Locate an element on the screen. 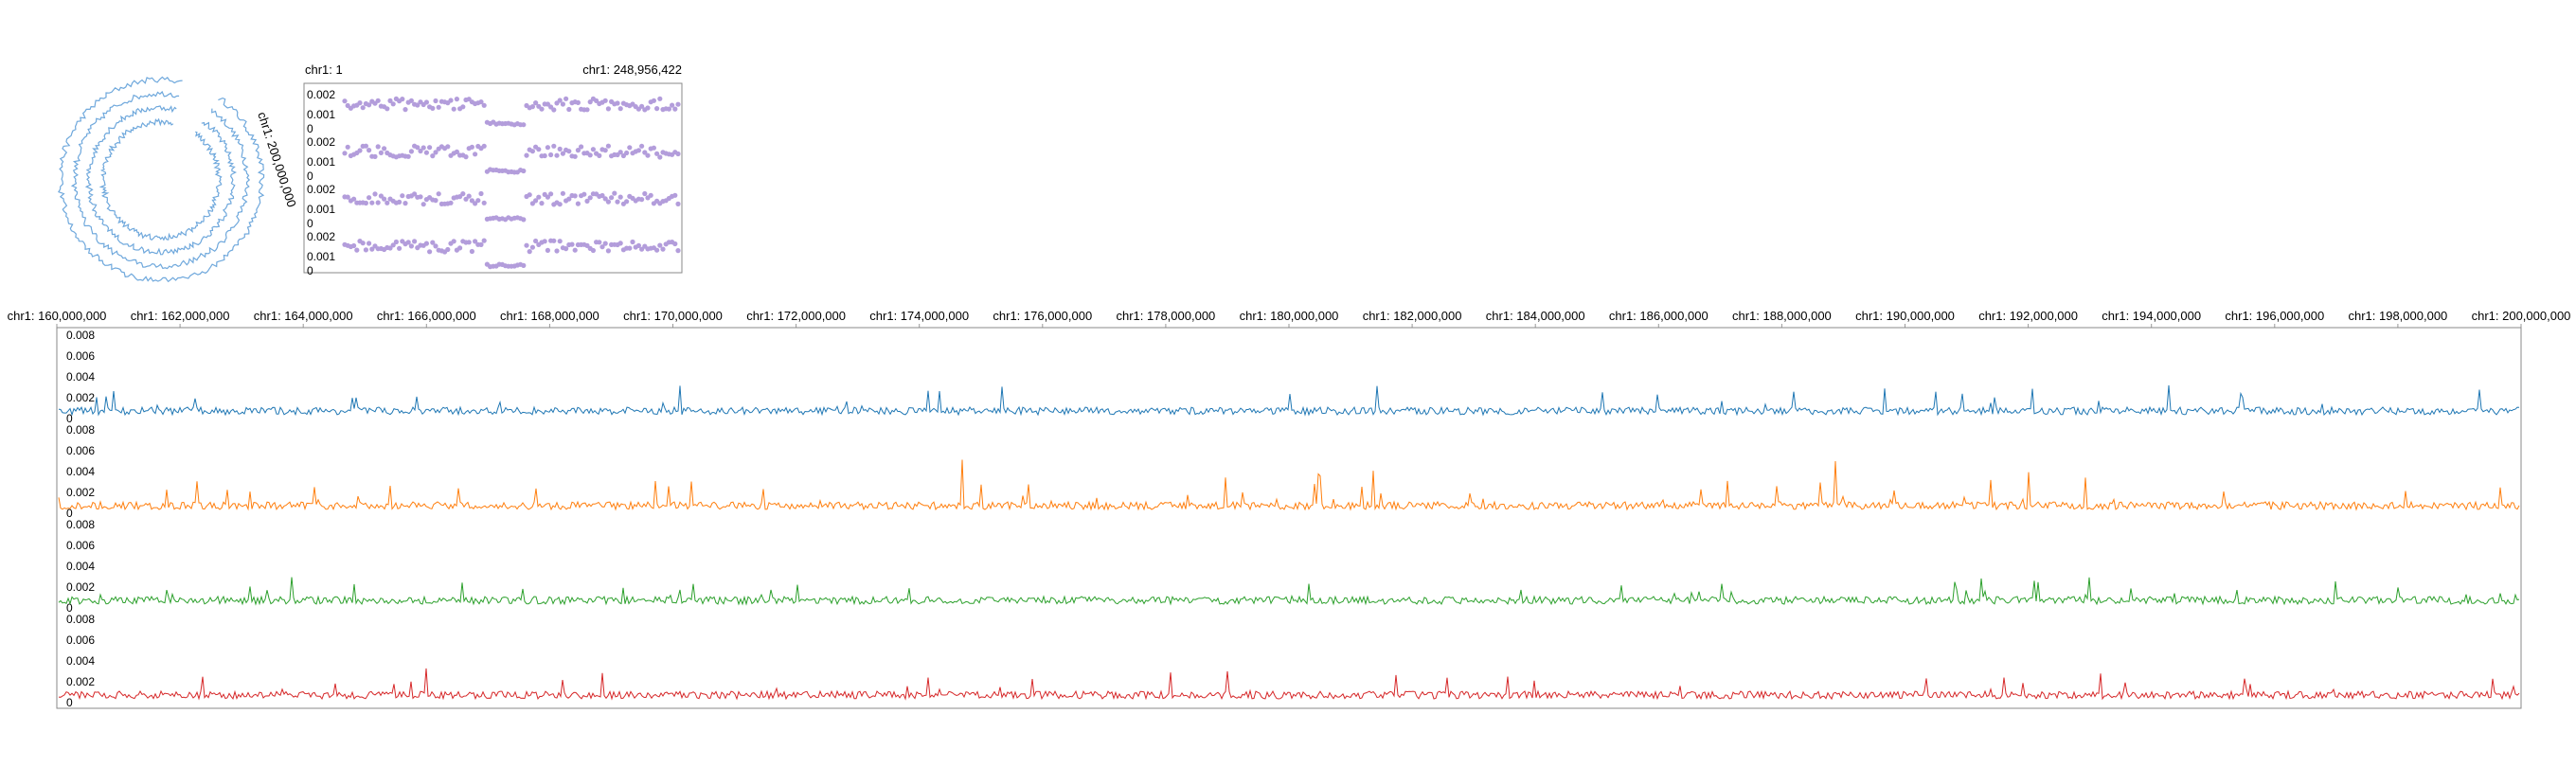 This screenshot has height=767, width=2576. track-y-tick-label: 0.008 is located at coordinates (80, 619).